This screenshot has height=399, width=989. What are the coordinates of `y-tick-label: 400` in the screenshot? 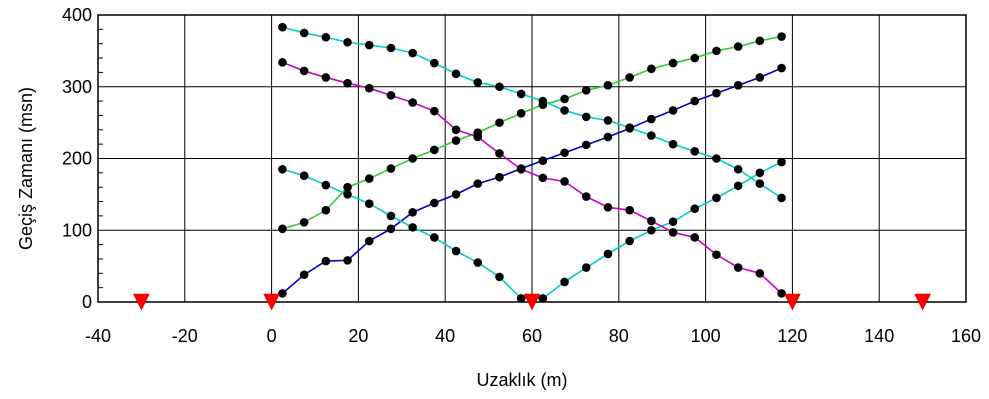 It's located at (77, 15).